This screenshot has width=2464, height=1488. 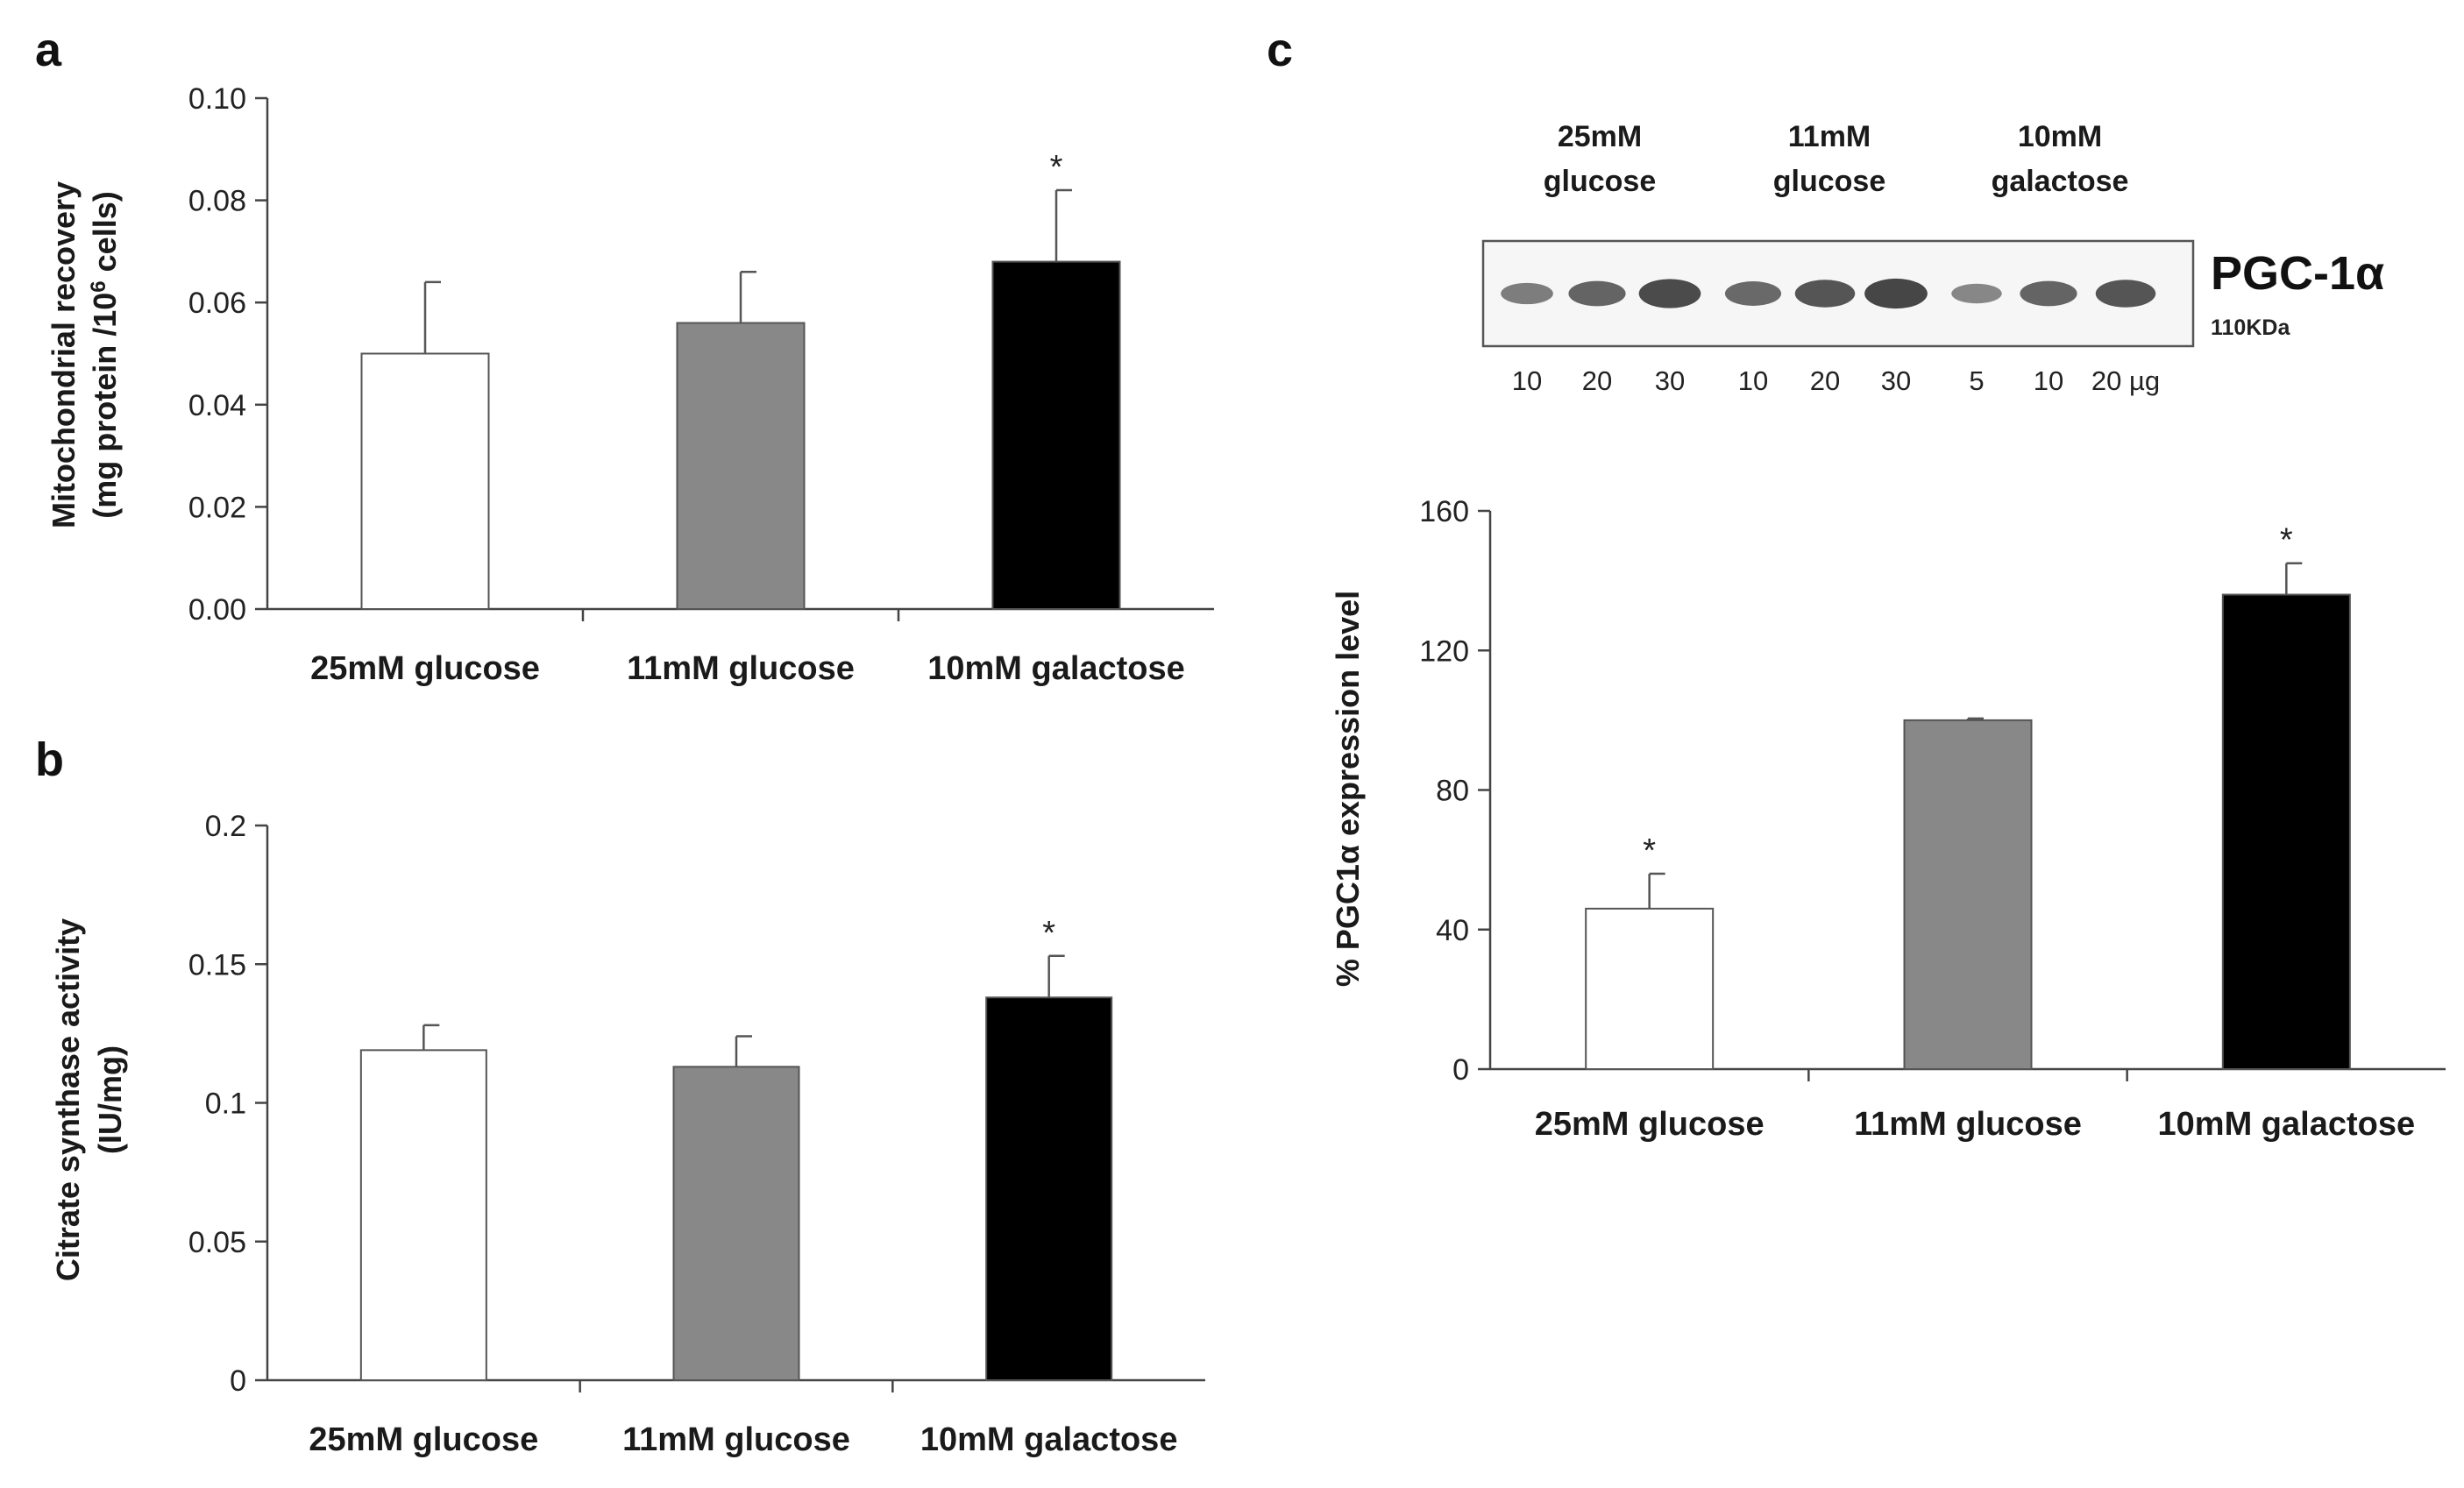 What do you see at coordinates (217, 99) in the screenshot?
I see `y-tick-label-a: 0.10` at bounding box center [217, 99].